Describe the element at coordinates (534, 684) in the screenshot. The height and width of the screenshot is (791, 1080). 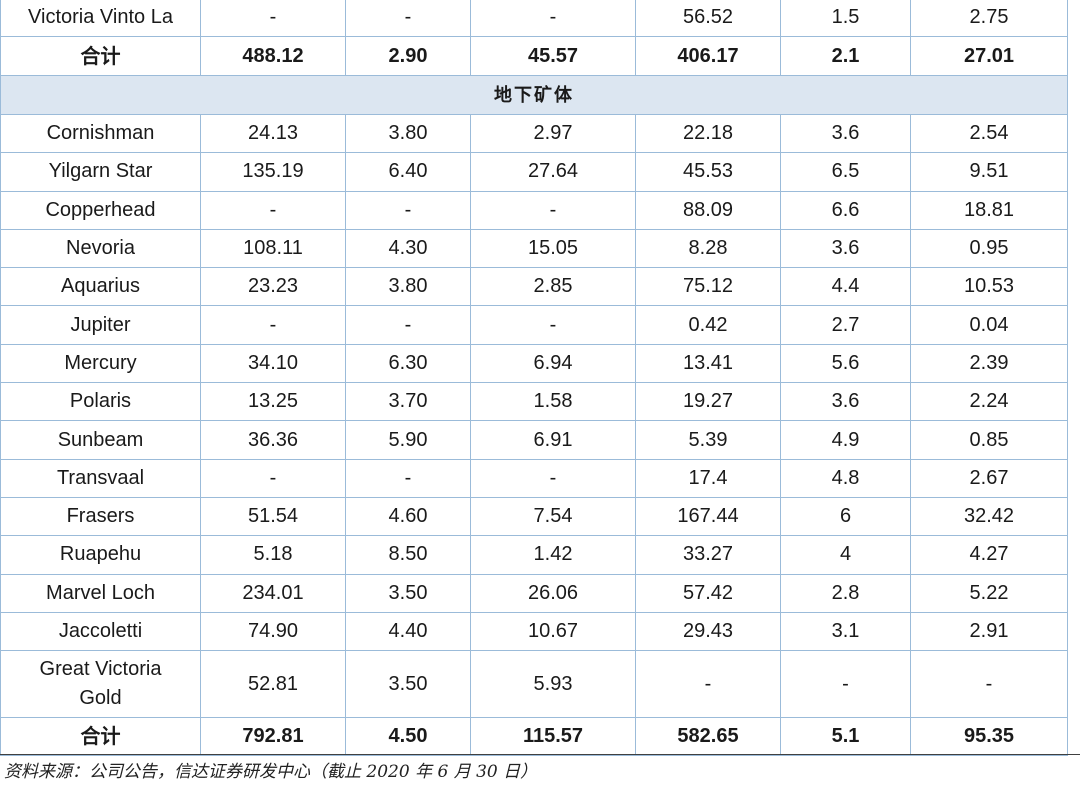
I see `table-row: Great Victoria Gold 52.81 3.50 5.93- - -` at that location.